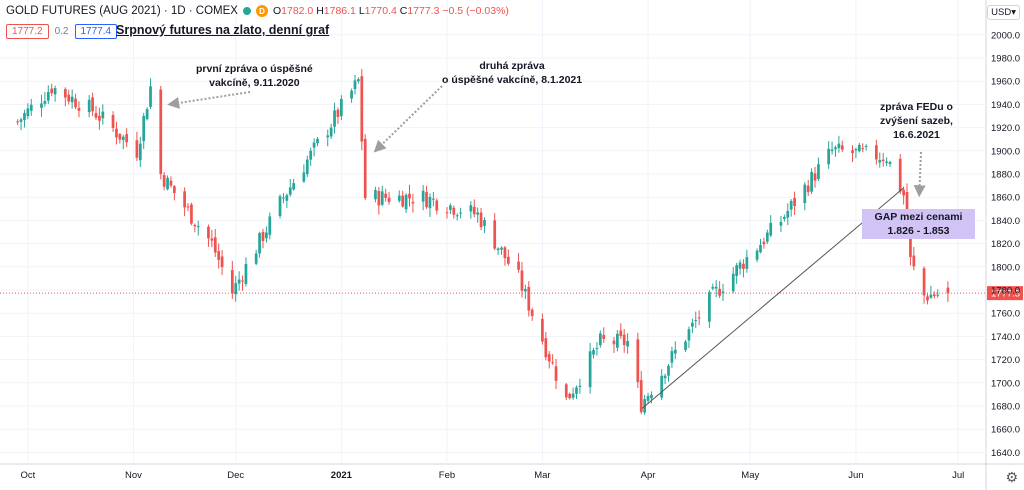  I want to click on x-tick-label: Jul, so click(958, 475).